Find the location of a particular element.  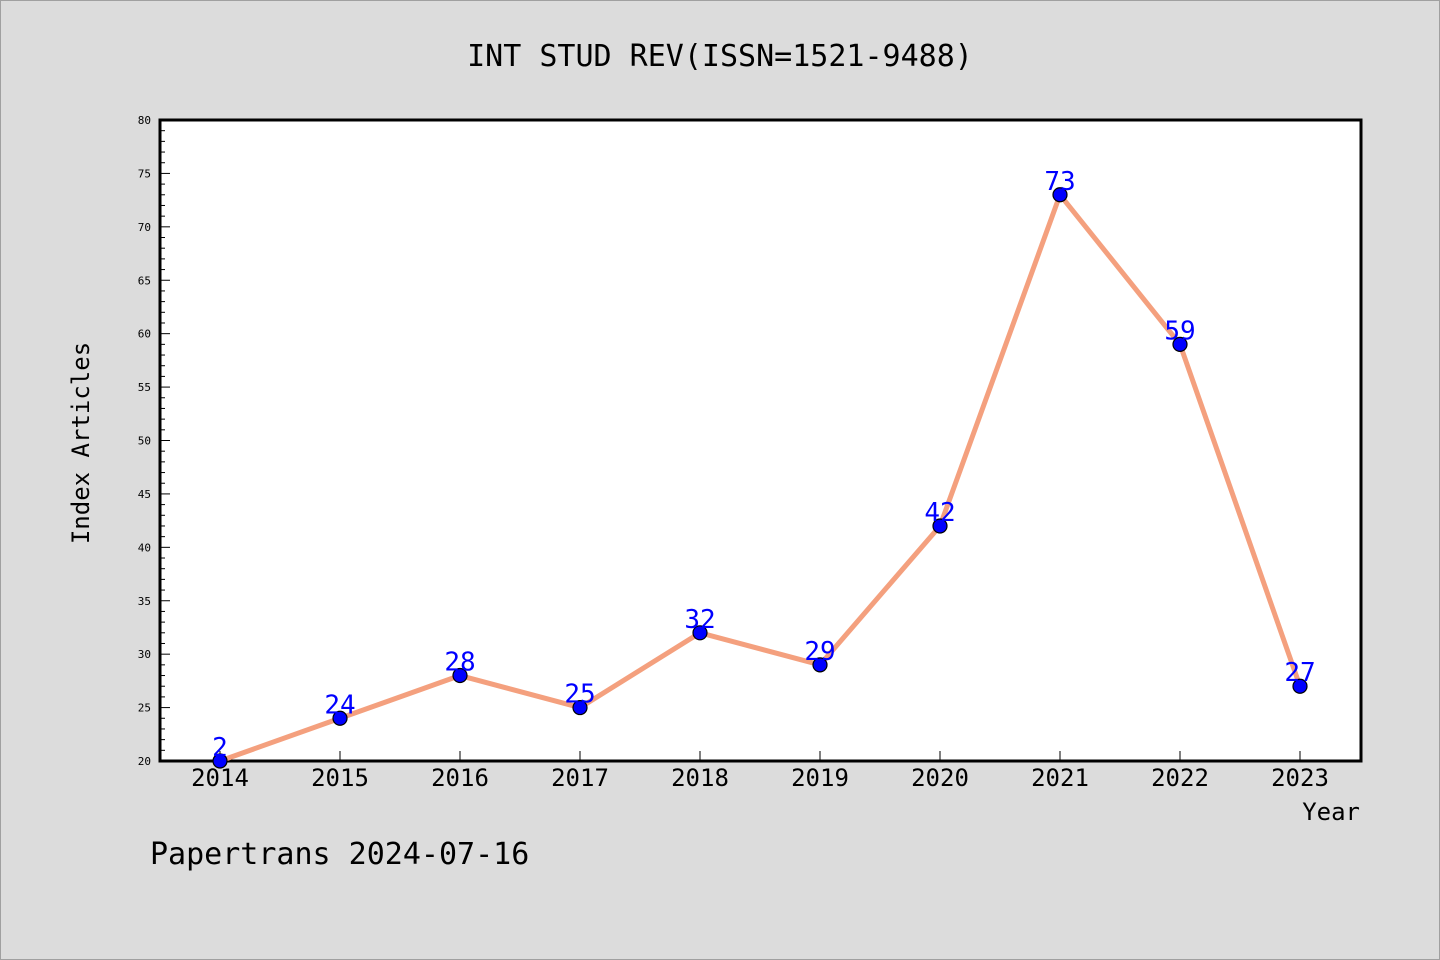

y-tick-label: 40 is located at coordinates (144, 547).